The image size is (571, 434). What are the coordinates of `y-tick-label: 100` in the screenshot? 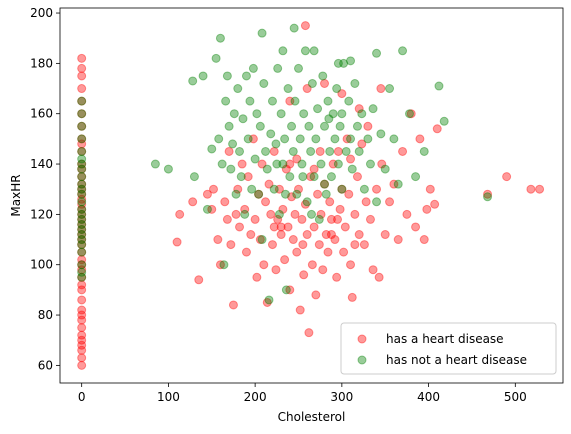 It's located at (41, 265).